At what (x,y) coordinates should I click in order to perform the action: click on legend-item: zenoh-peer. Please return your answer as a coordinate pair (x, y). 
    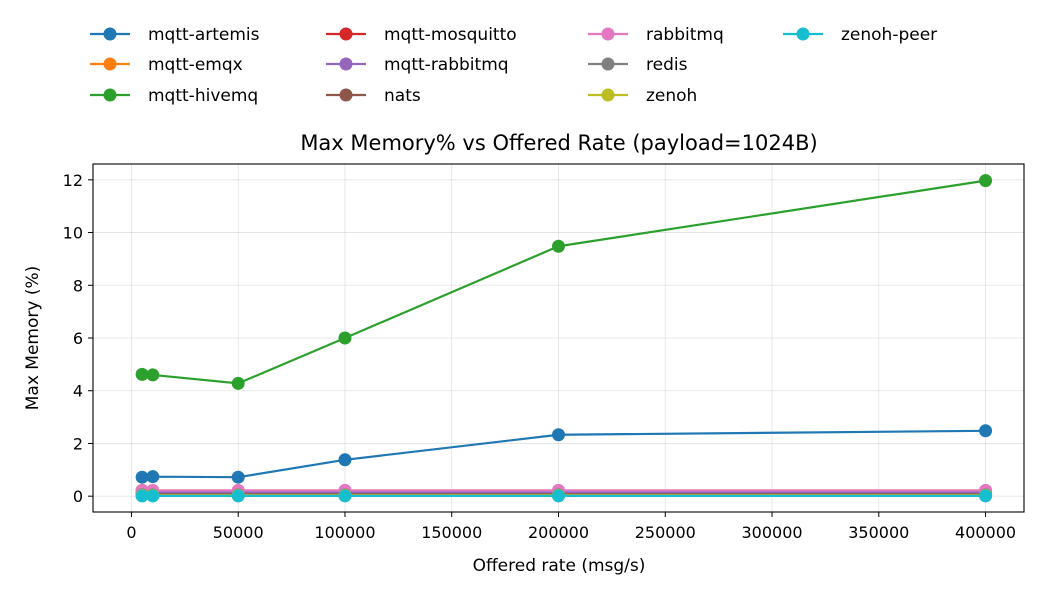
    Looking at the image, I should click on (860, 35).